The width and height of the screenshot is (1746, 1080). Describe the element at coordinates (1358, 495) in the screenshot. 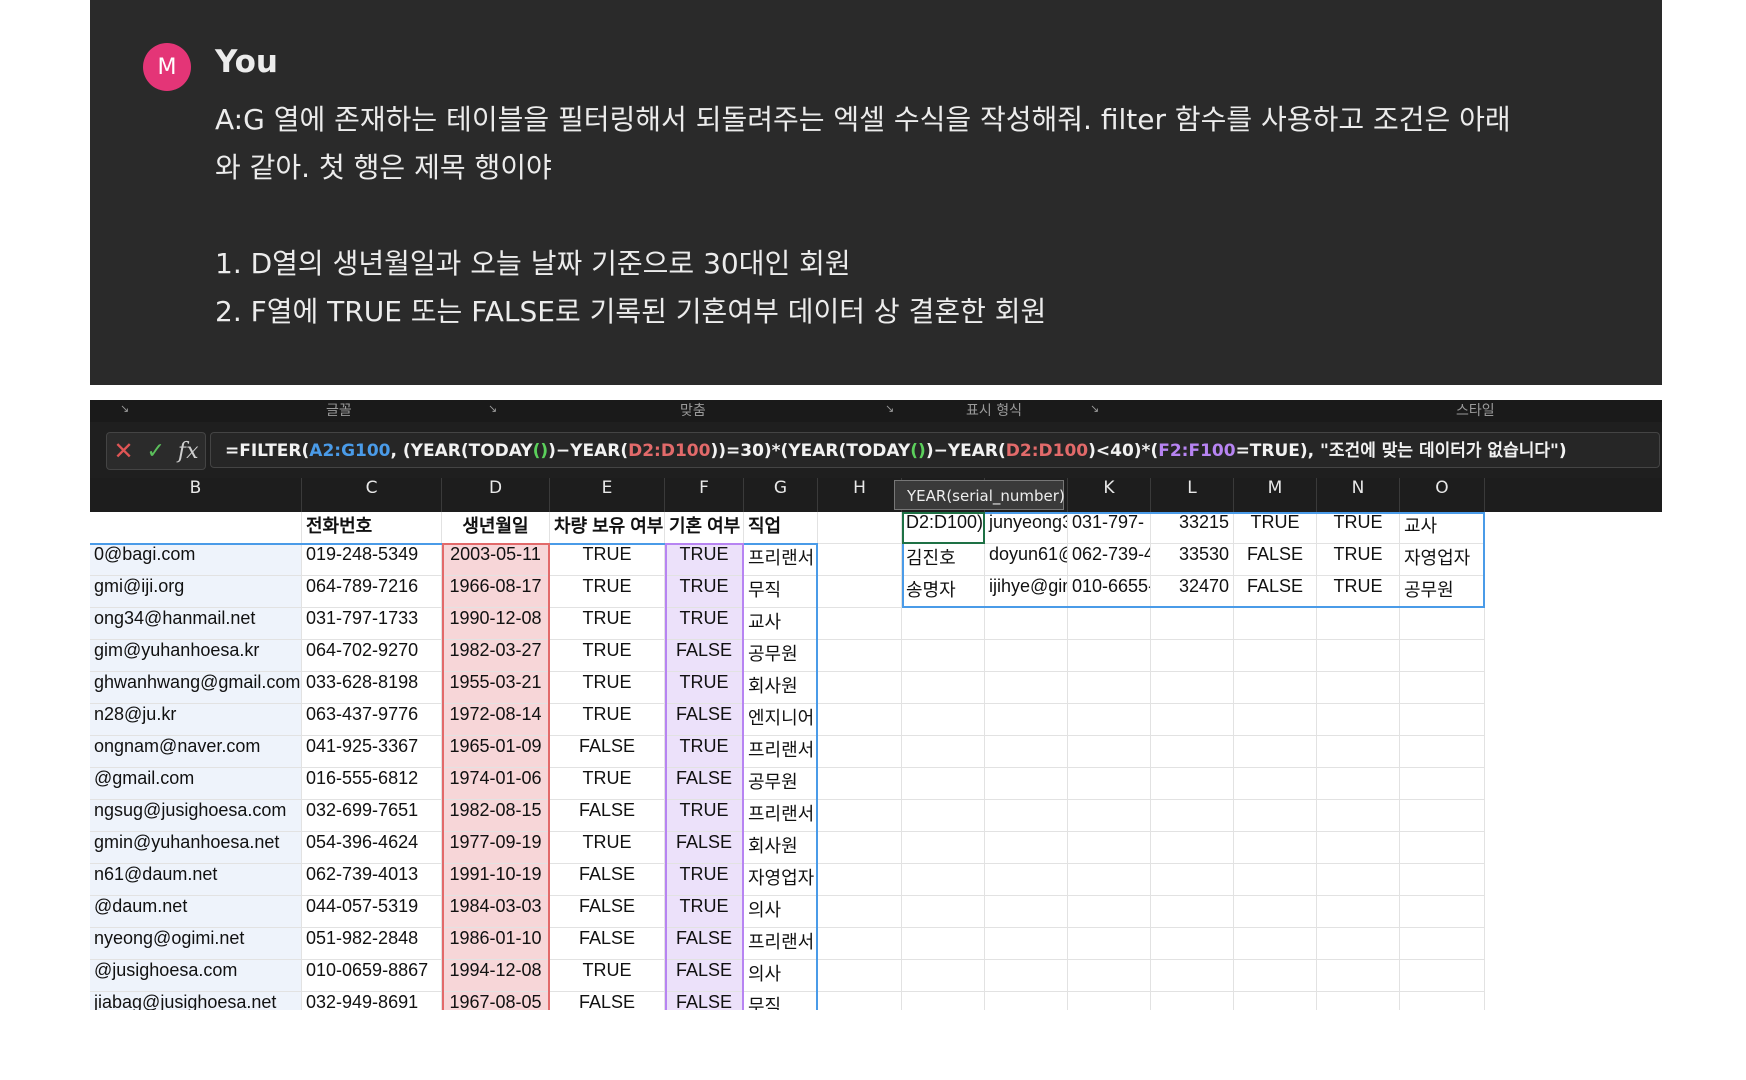

I see `column-header-n: N` at that location.